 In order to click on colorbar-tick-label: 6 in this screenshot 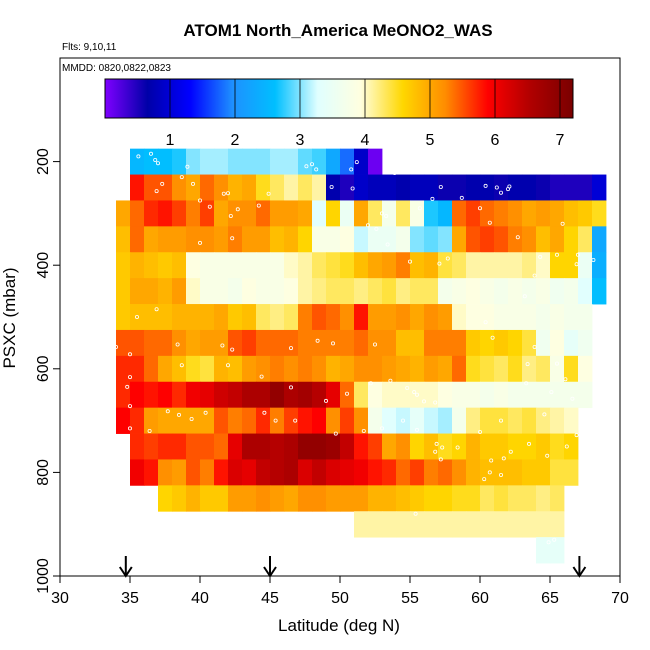, I will do `click(495, 140)`.